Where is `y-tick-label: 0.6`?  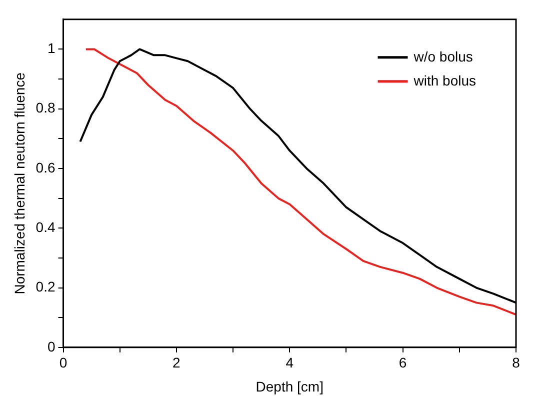 y-tick-label: 0.6 is located at coordinates (46, 167).